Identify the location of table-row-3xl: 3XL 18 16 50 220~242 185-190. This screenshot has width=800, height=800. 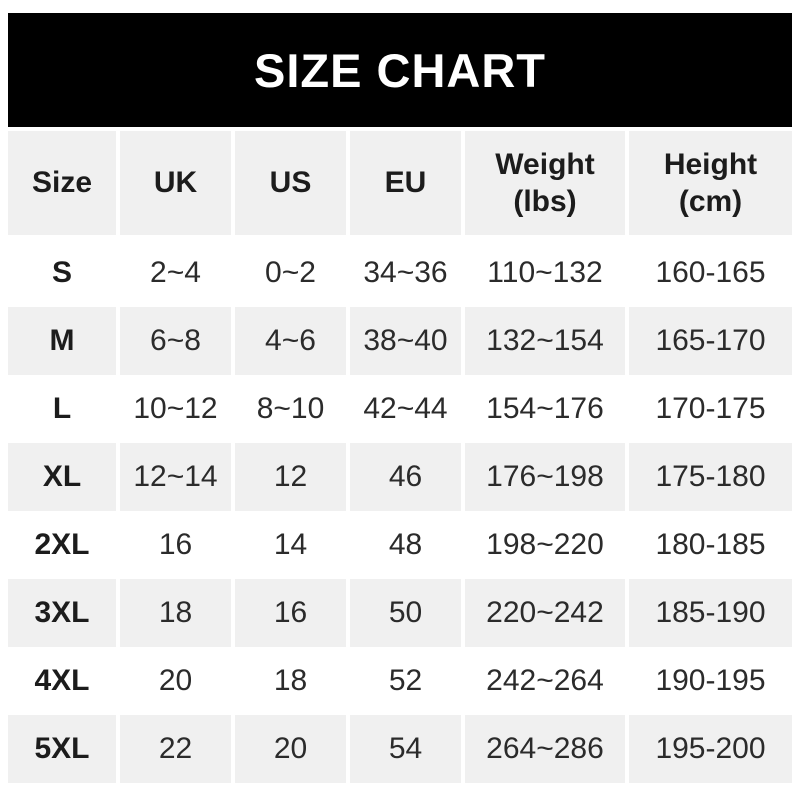
(400, 613).